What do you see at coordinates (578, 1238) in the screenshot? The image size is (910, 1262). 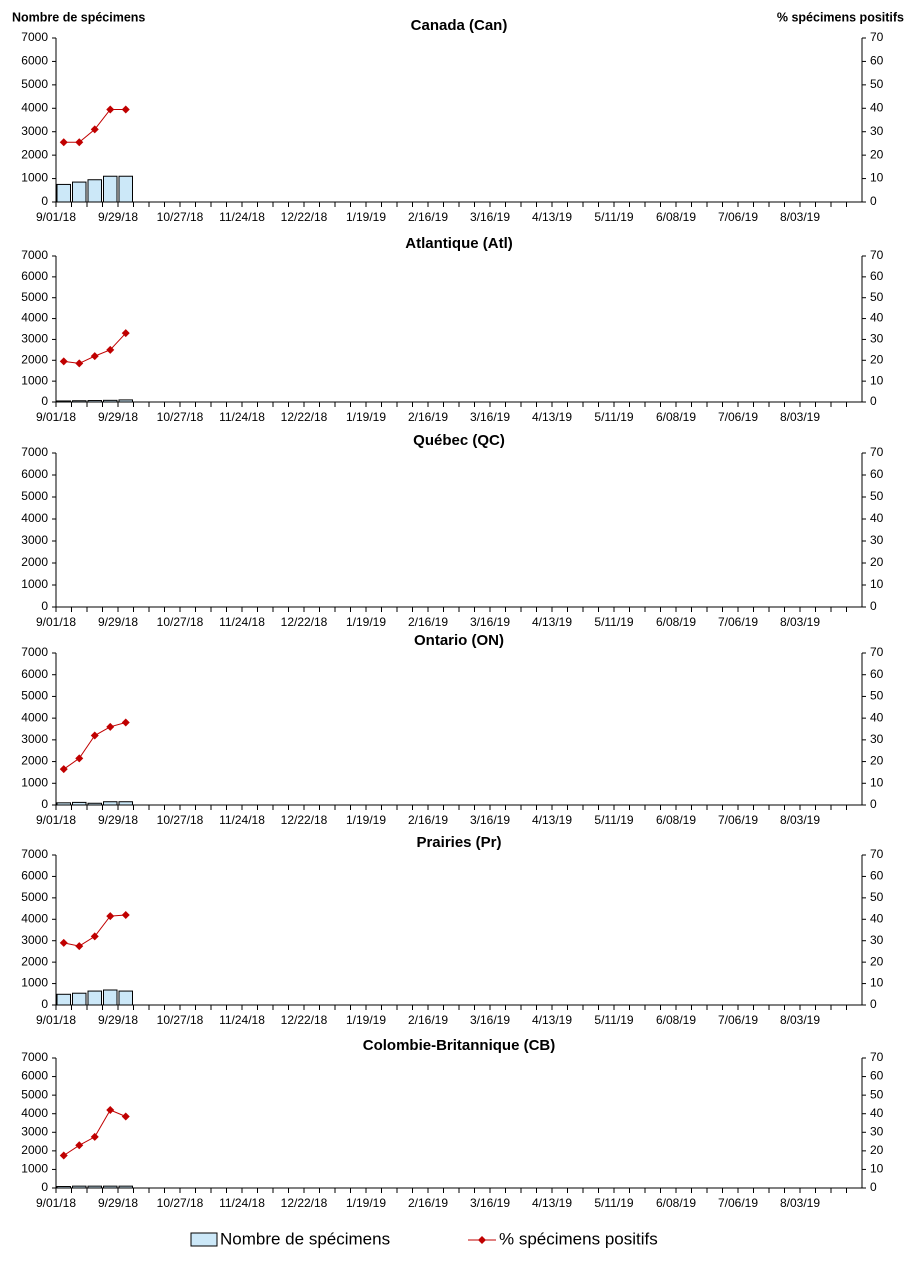 I see `legend-label: % spécimens positifs` at bounding box center [578, 1238].